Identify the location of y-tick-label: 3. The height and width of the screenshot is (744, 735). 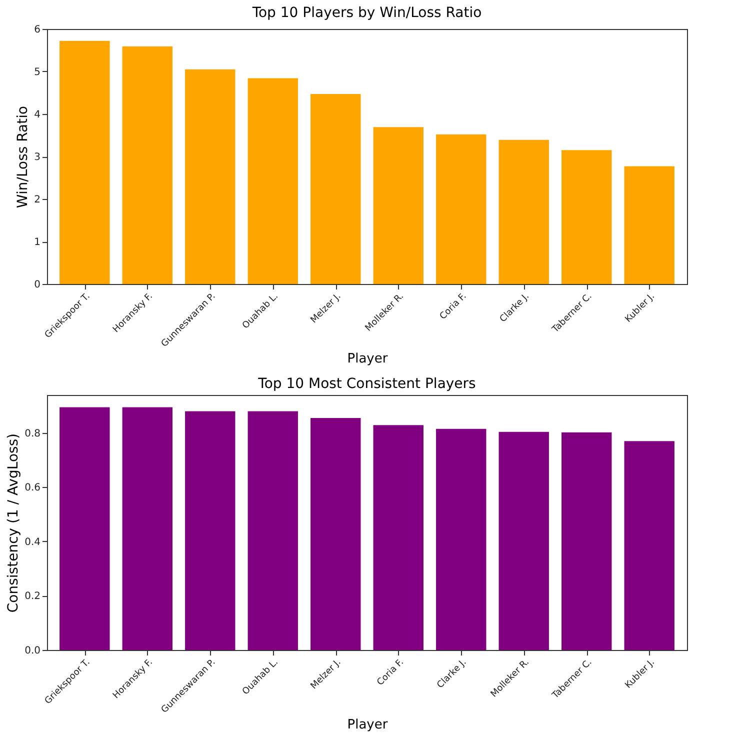
(37, 157).